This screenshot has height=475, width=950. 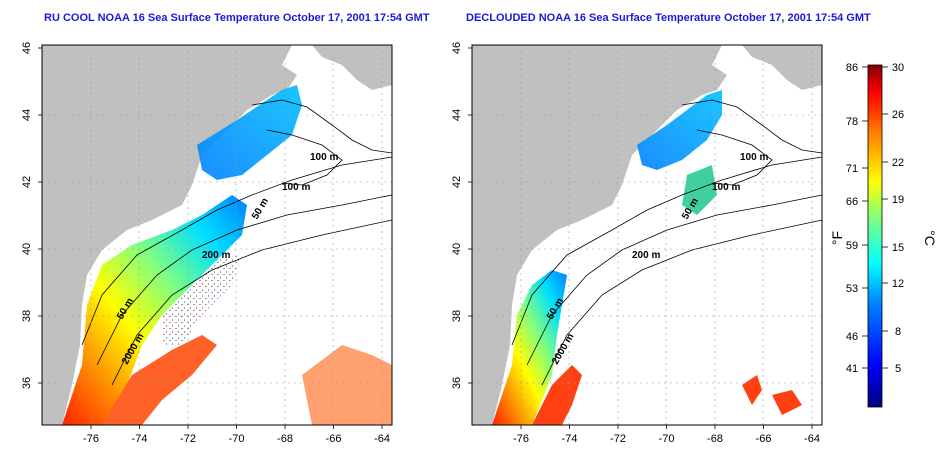 What do you see at coordinates (875, 236) in the screenshot?
I see `colorbar-gradient` at bounding box center [875, 236].